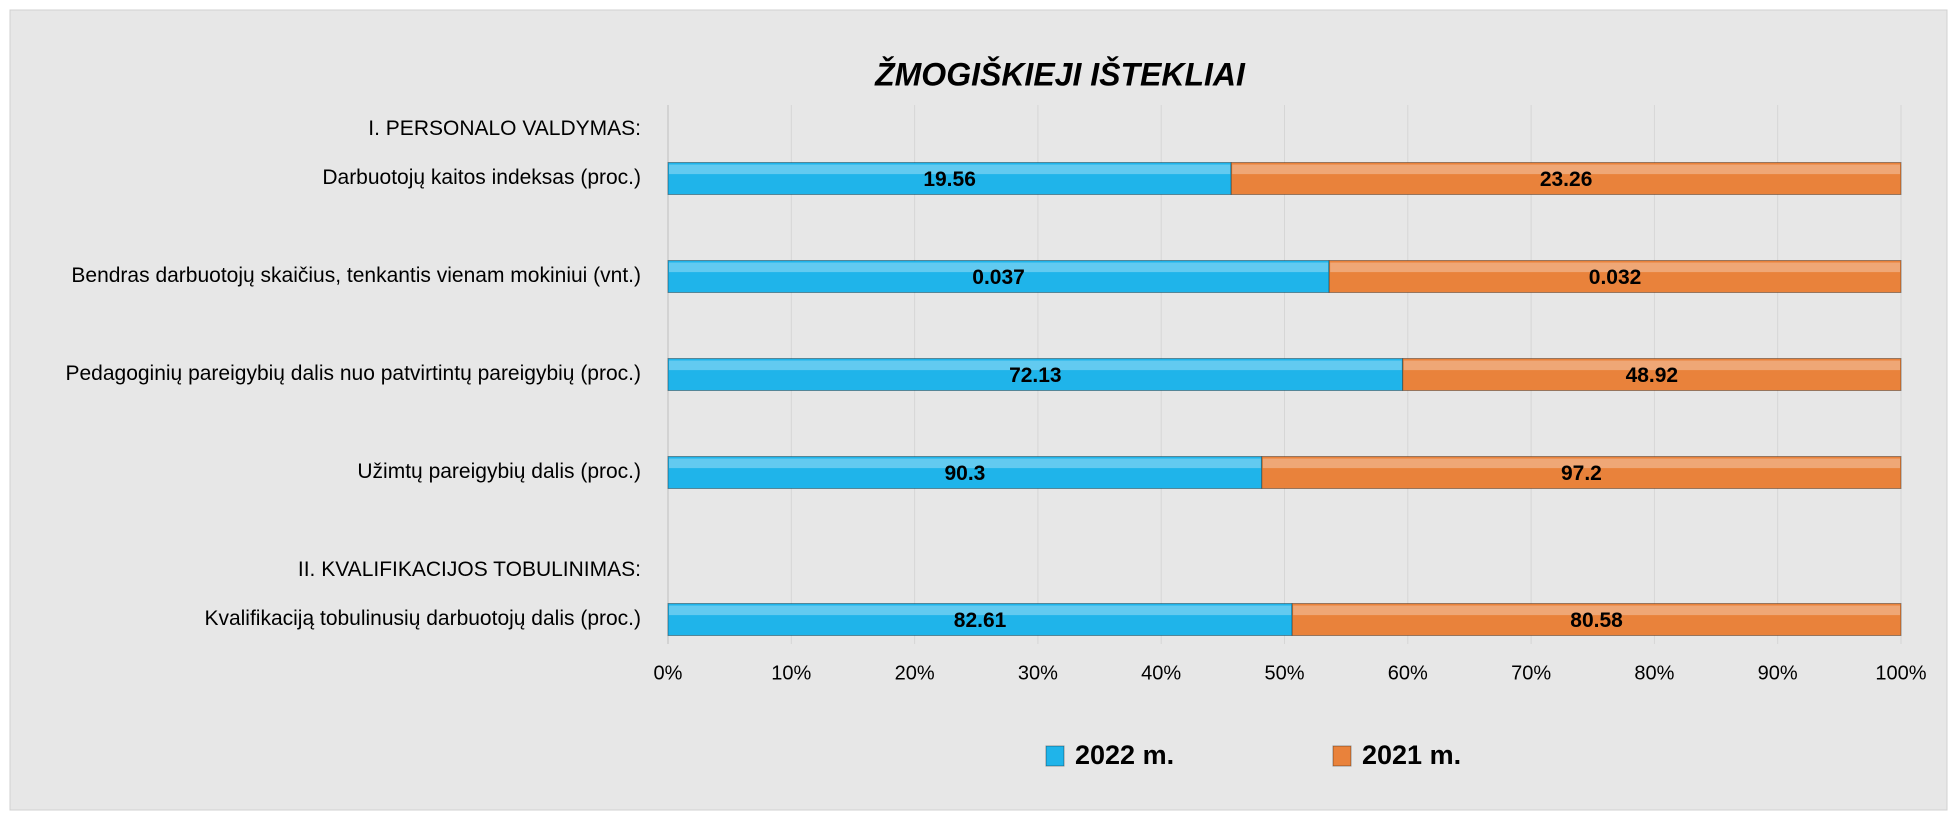 This screenshot has width=1957, height=820. Describe the element at coordinates (469, 569) in the screenshot. I see `y-tick-label: II. KVALIFIKACIJOS TOBULINIMAS:` at that location.